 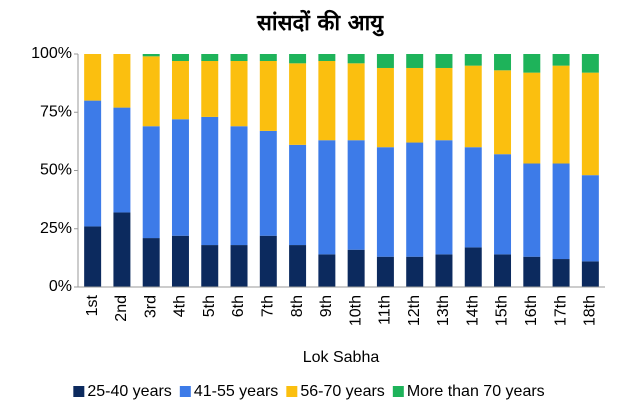 What do you see at coordinates (476, 391) in the screenshot?
I see `legend-label: More than 70 years` at bounding box center [476, 391].